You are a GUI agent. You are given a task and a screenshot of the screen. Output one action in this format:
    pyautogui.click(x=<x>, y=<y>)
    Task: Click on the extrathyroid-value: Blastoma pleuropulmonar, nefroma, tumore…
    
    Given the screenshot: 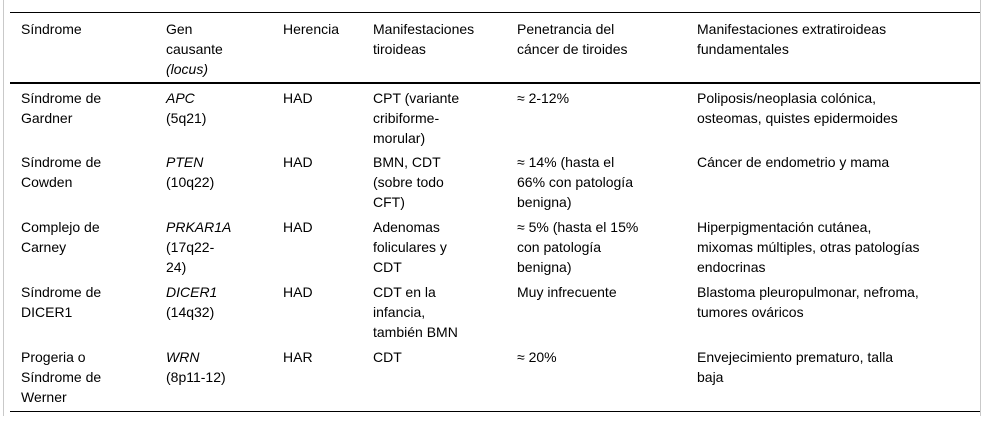 What is the action you would take?
    pyautogui.click(x=808, y=301)
    